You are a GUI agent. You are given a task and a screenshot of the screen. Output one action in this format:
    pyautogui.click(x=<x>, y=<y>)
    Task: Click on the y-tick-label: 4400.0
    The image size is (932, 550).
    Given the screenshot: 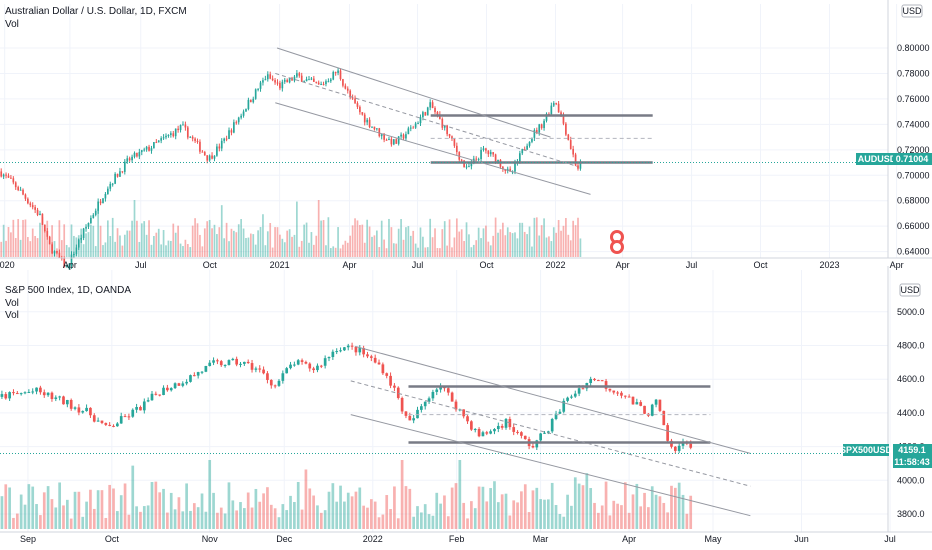 What is the action you would take?
    pyautogui.click(x=911, y=413)
    